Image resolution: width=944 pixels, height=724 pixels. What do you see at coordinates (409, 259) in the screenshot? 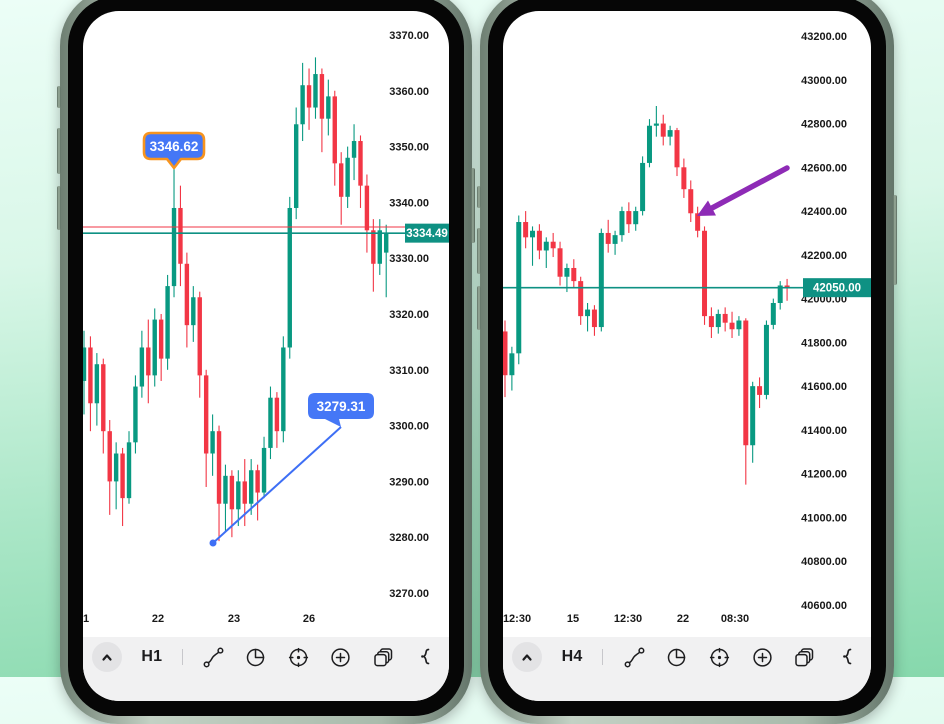
I see `y-tick-label: 3330.00` at bounding box center [409, 259].